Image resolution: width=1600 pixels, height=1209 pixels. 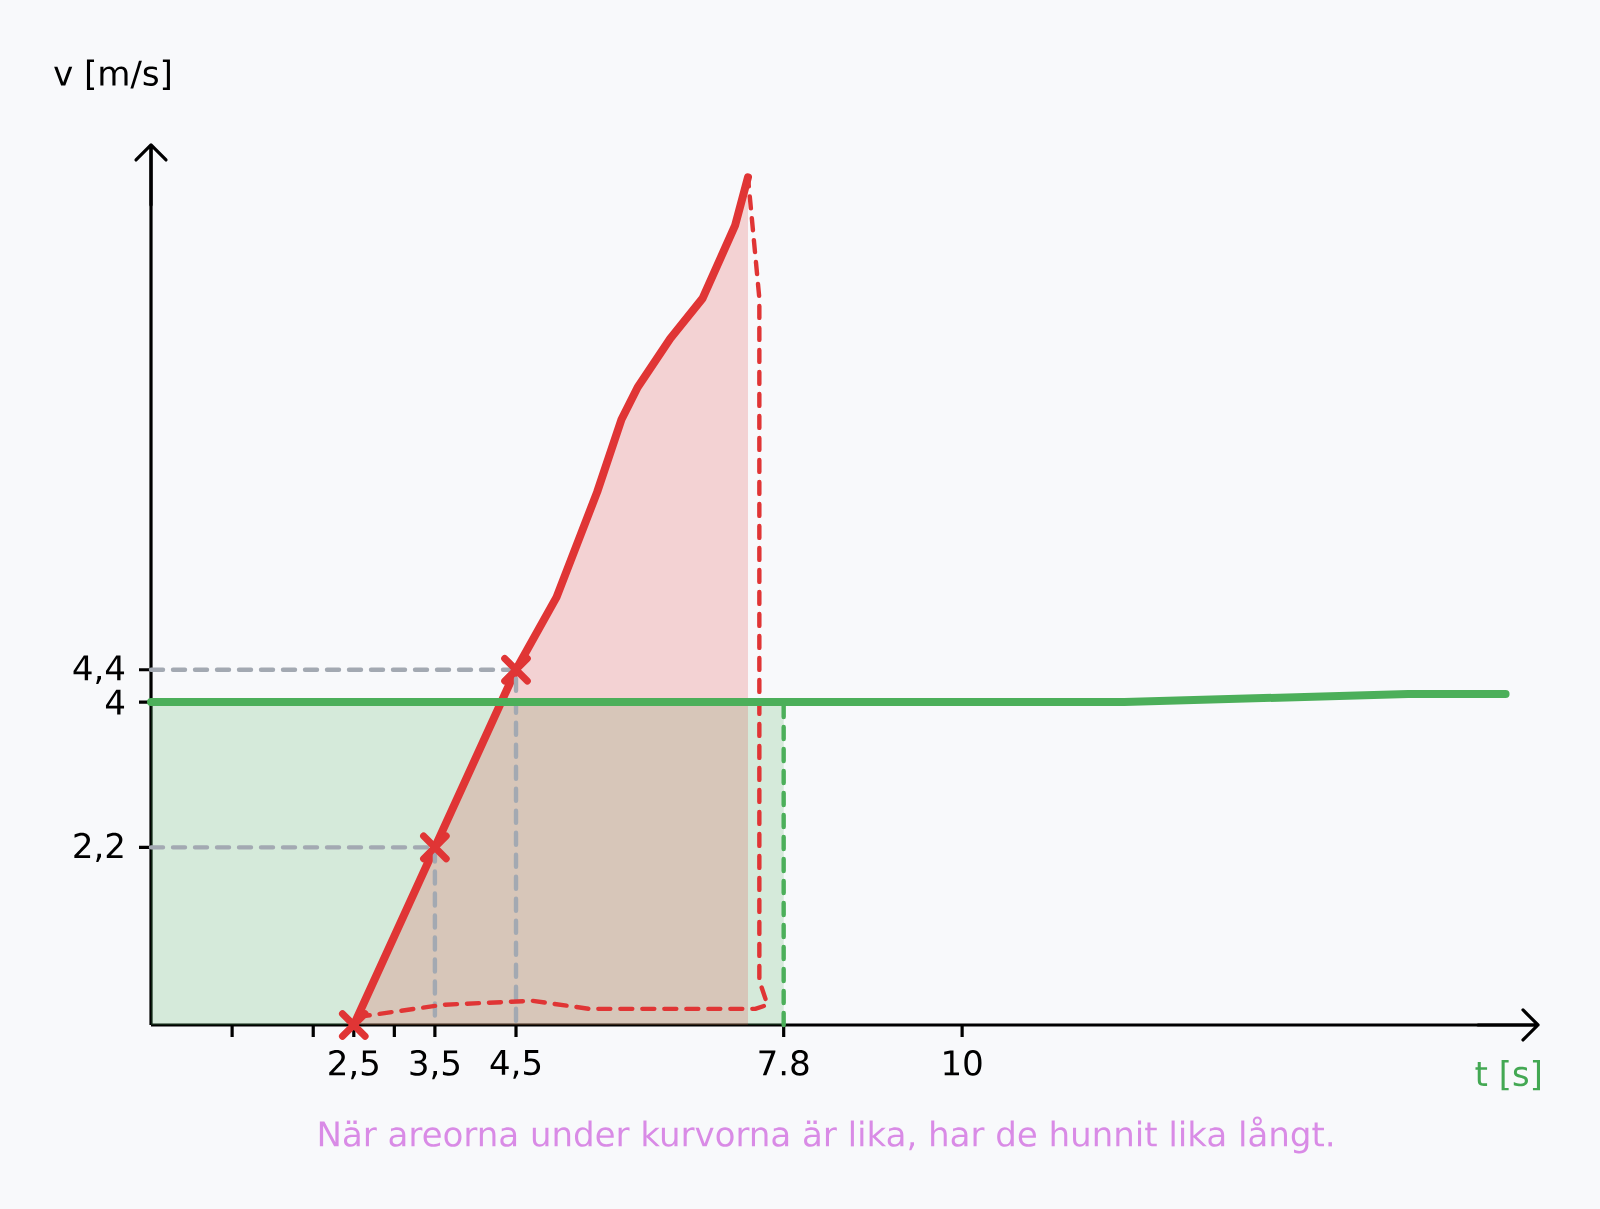 What do you see at coordinates (353, 1065) in the screenshot?
I see `x-tick-label: 2,5` at bounding box center [353, 1065].